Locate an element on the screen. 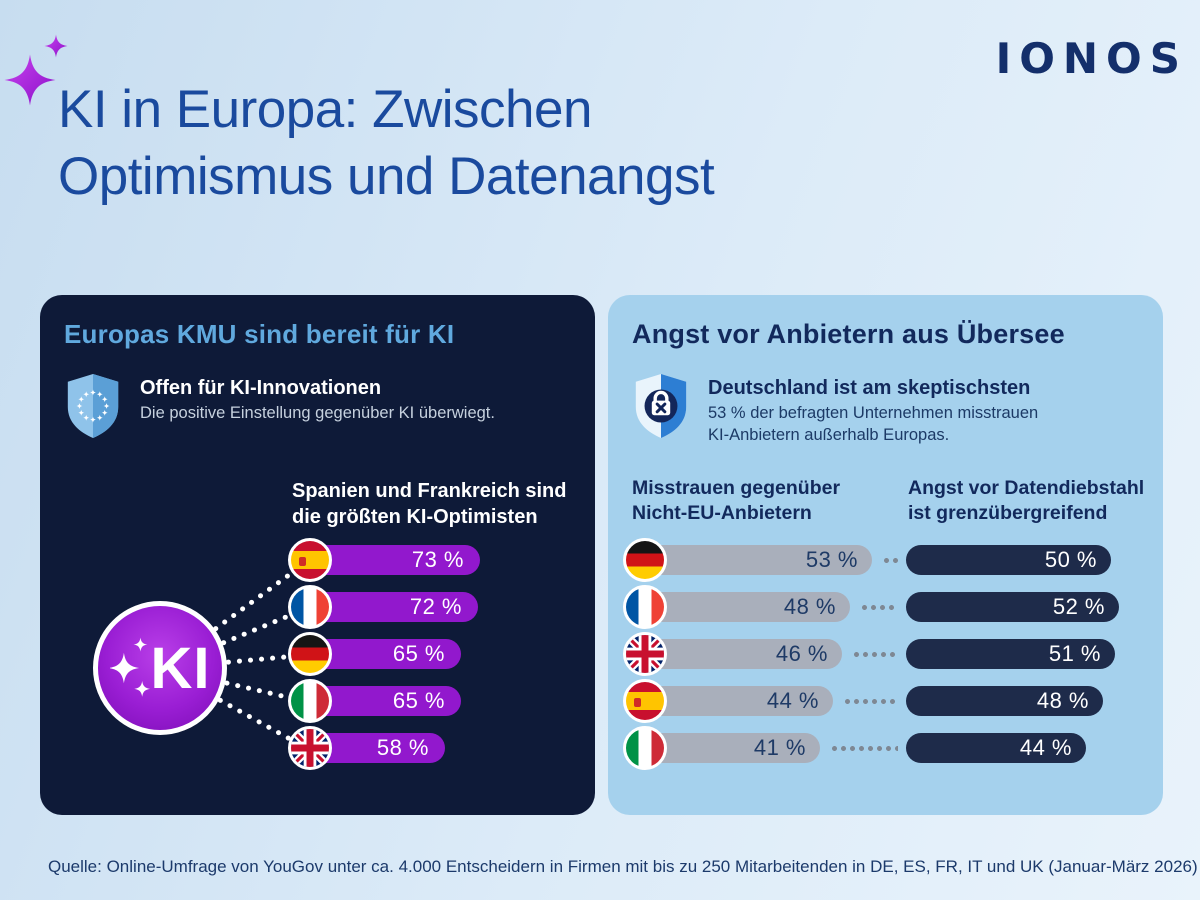 Image resolution: width=1200 pixels, height=900 pixels. datatheft-bar-value: 51 % is located at coordinates (1074, 653).